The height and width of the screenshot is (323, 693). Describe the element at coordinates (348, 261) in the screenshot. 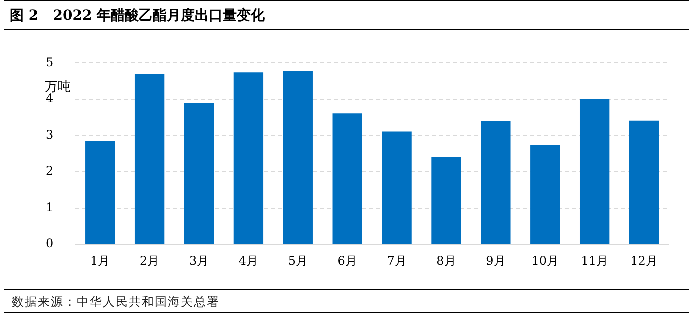

I see `x-tick-label: 6月` at that location.